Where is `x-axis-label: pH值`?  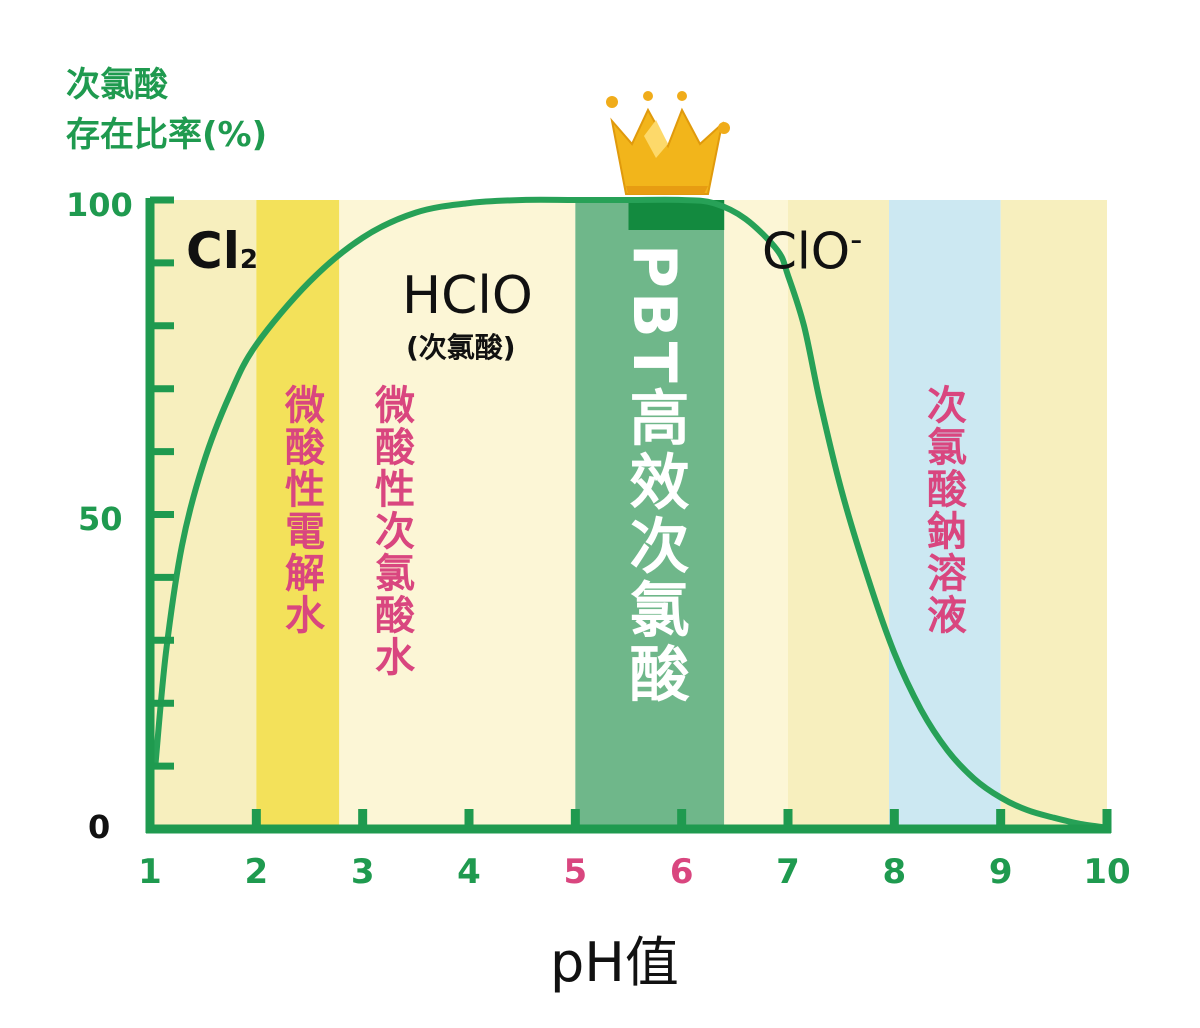 x-axis-label: pH值 is located at coordinates (614, 962).